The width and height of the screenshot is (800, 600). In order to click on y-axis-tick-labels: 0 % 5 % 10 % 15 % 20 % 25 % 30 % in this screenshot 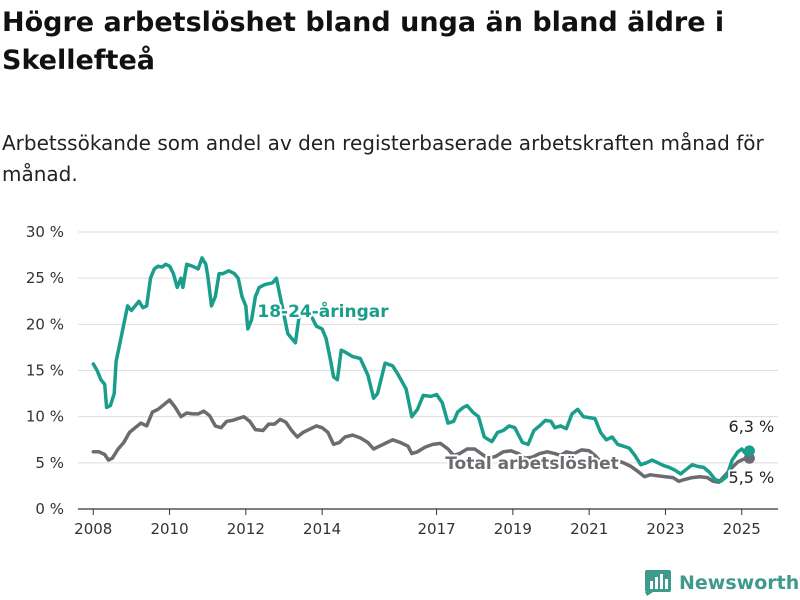, I will do `click(45, 370)`.